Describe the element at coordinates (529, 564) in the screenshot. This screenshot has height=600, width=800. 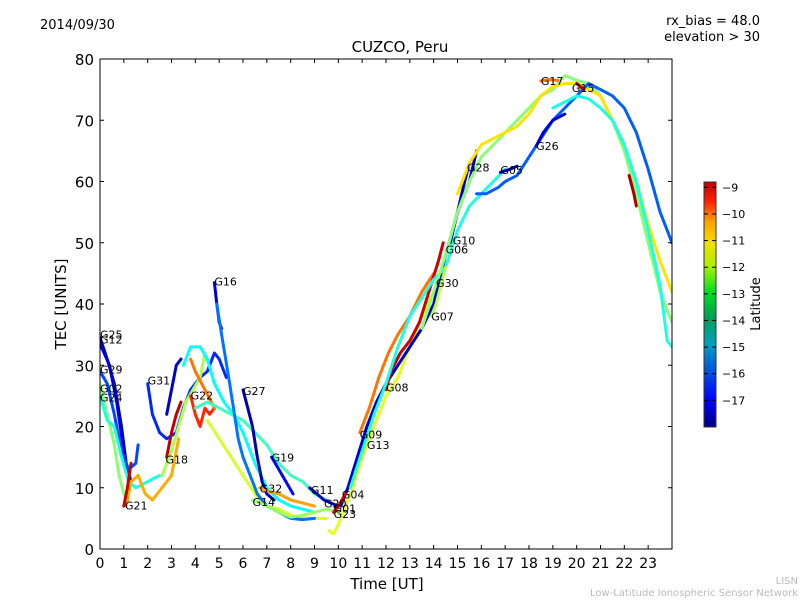
I see `x-tick-label: 18` at that location.